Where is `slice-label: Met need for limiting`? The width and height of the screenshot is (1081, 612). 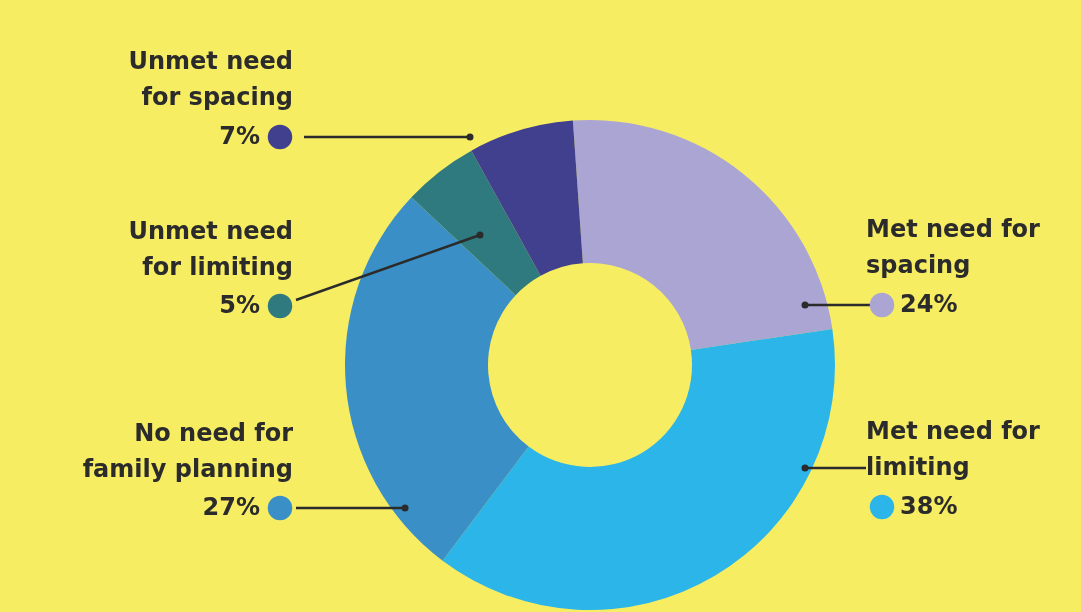 slice-label: Met need for limiting is located at coordinates (953, 449).